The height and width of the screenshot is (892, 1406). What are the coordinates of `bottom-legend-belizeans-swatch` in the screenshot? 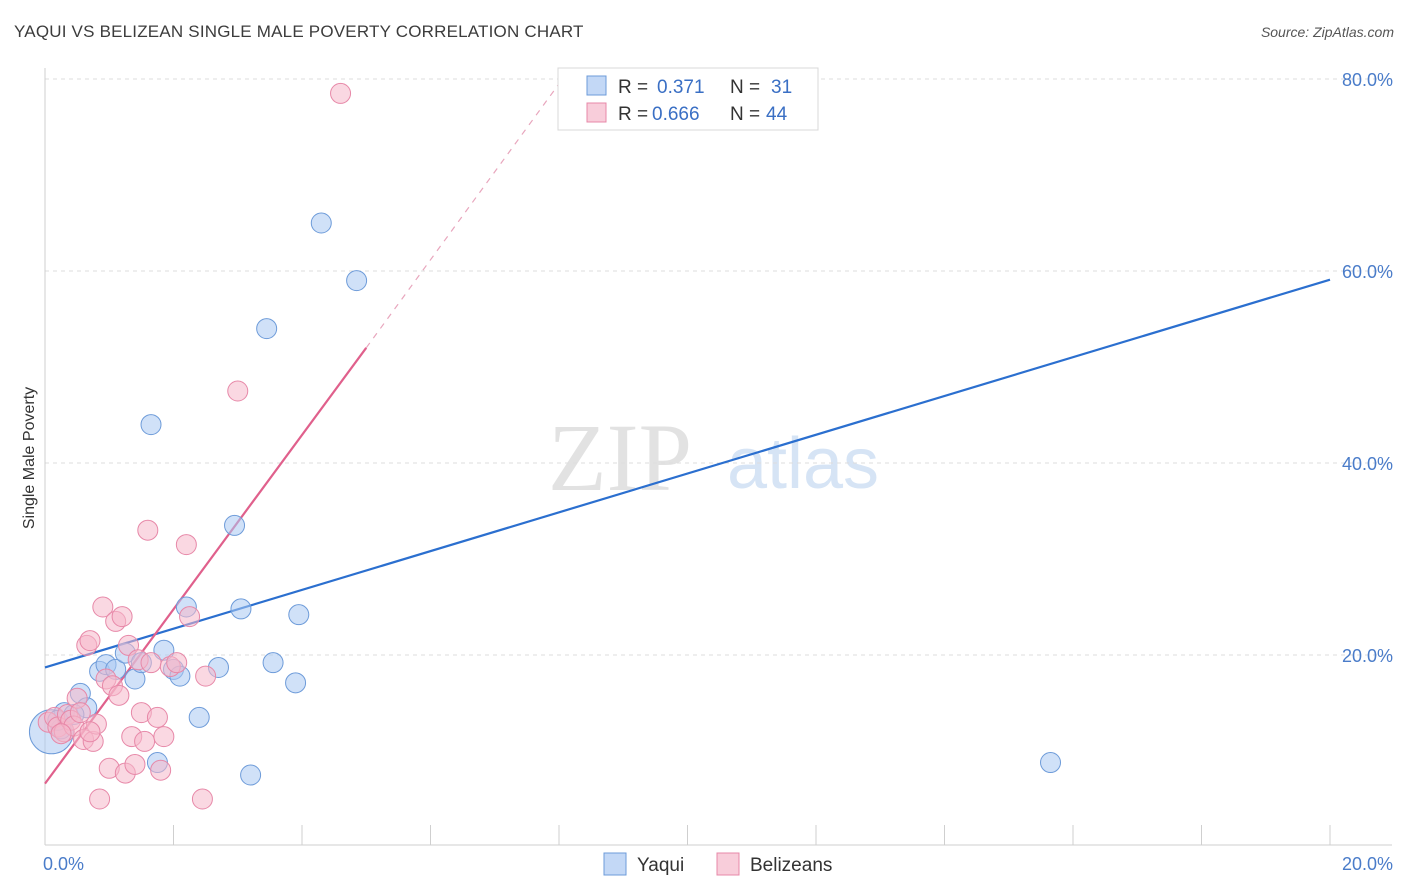 It's located at (728, 864).